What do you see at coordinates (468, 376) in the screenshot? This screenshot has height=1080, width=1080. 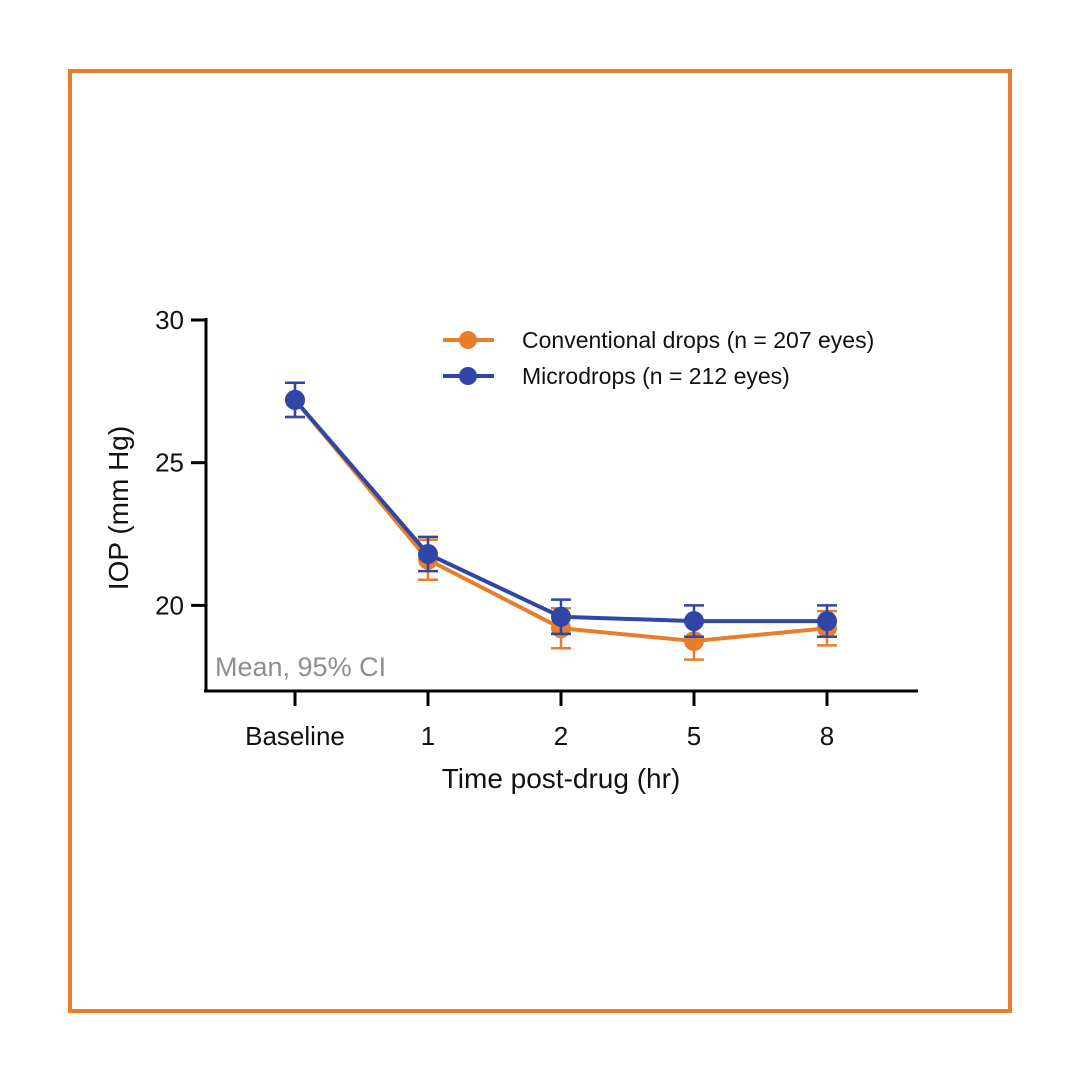 I see `legend-marker-microdrops` at bounding box center [468, 376].